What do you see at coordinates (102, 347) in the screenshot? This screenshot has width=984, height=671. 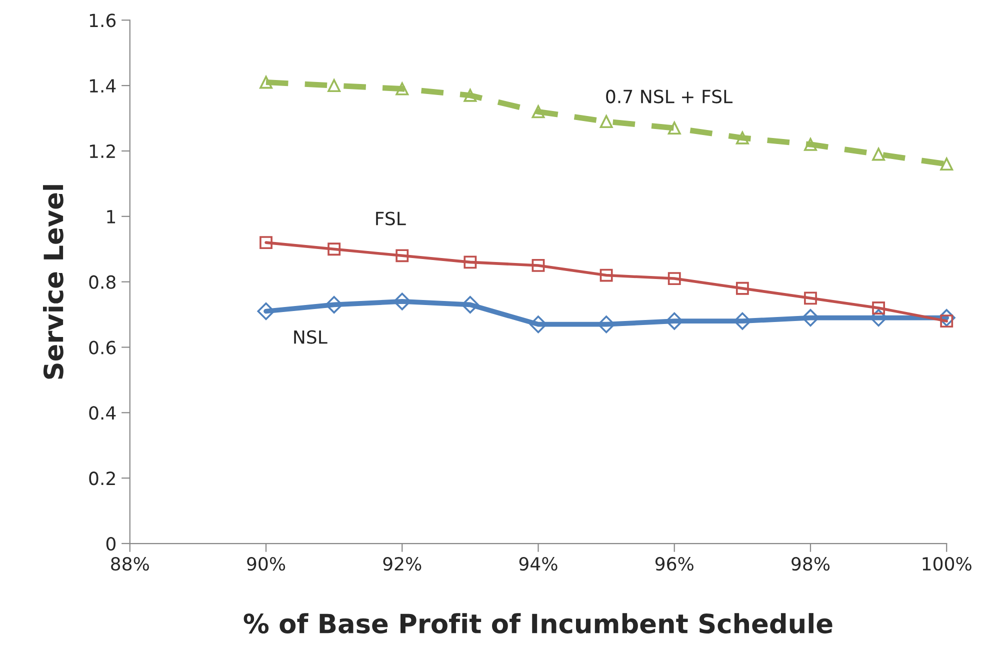 I see `y-tick-label: 0.6` at bounding box center [102, 347].